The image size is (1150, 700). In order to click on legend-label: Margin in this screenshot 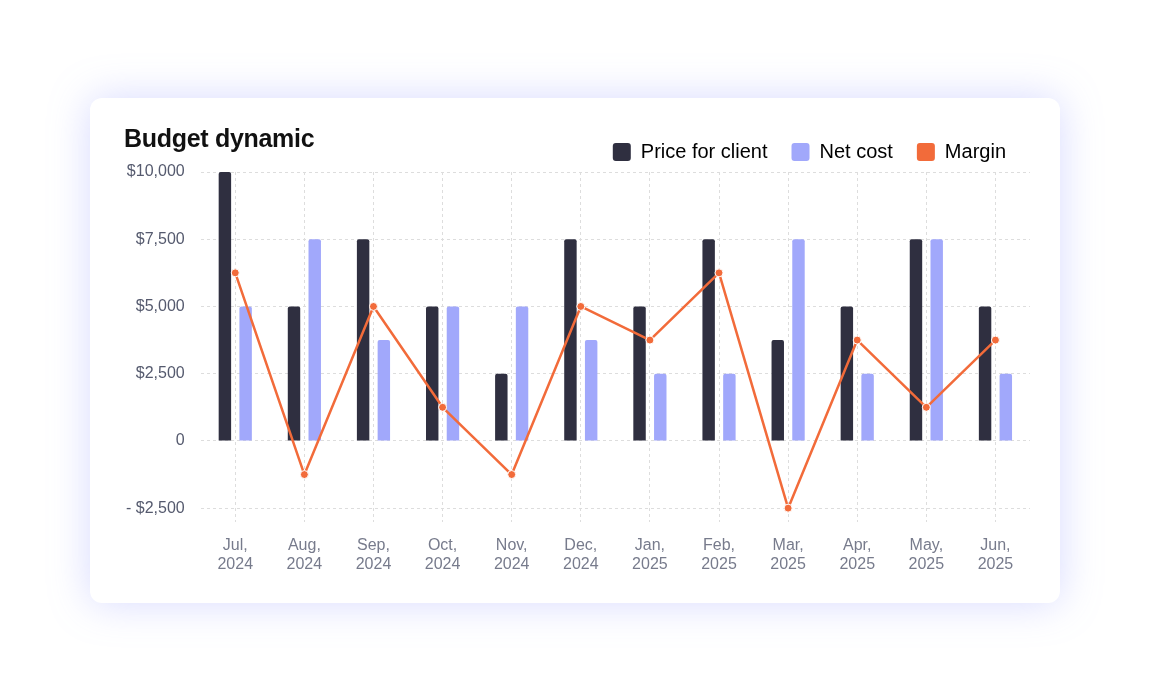, I will do `click(975, 150)`.